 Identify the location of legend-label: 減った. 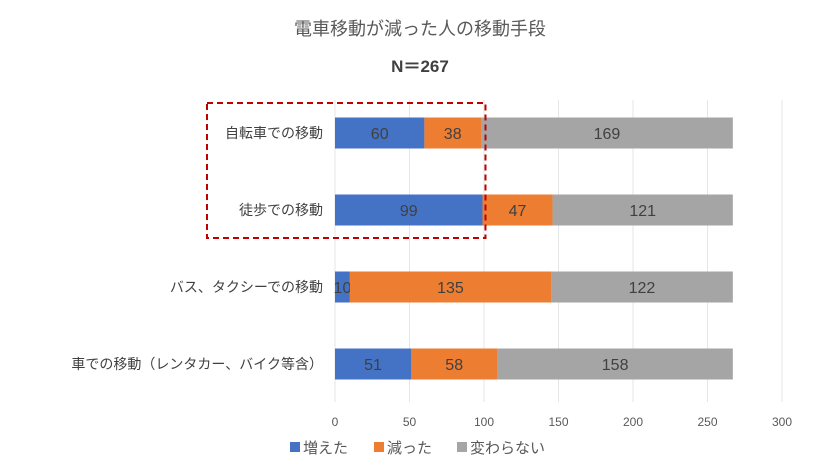
(409, 448).